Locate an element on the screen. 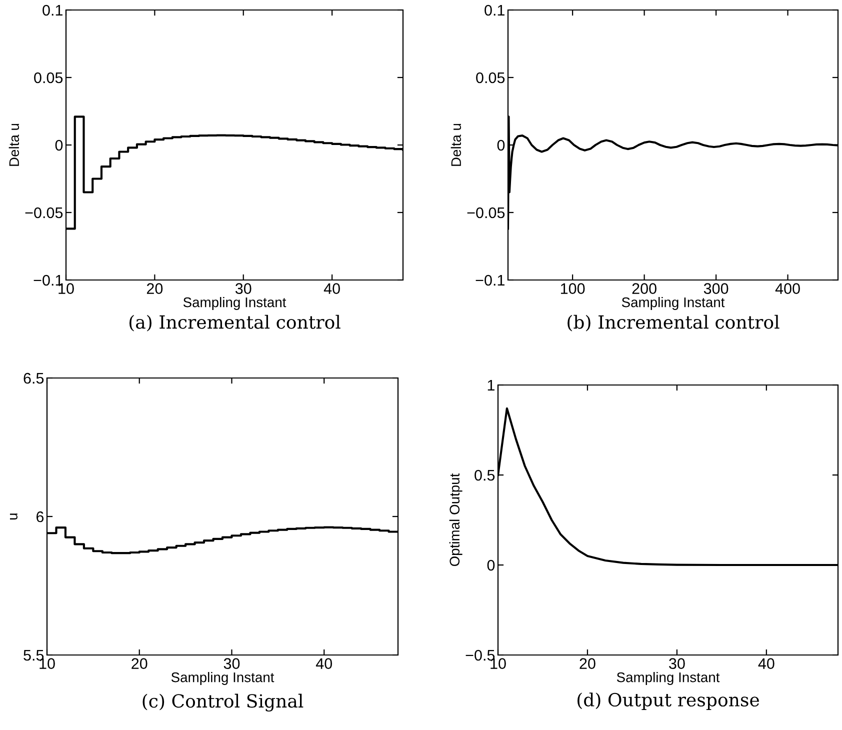  x-tick-label: 300 is located at coordinates (716, 288).